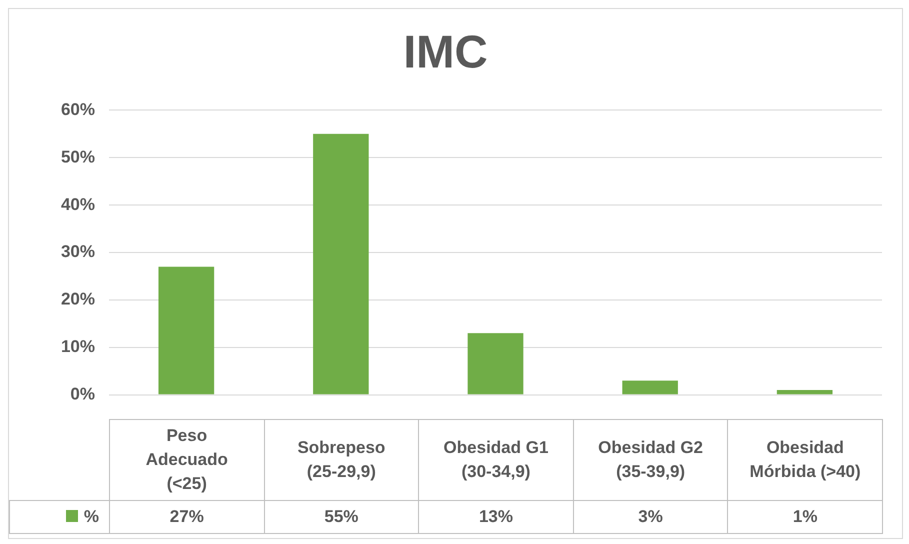 This screenshot has width=909, height=544. What do you see at coordinates (650, 460) in the screenshot?
I see `x-tick-label: Obesidad G2 (35-39,9)` at bounding box center [650, 460].